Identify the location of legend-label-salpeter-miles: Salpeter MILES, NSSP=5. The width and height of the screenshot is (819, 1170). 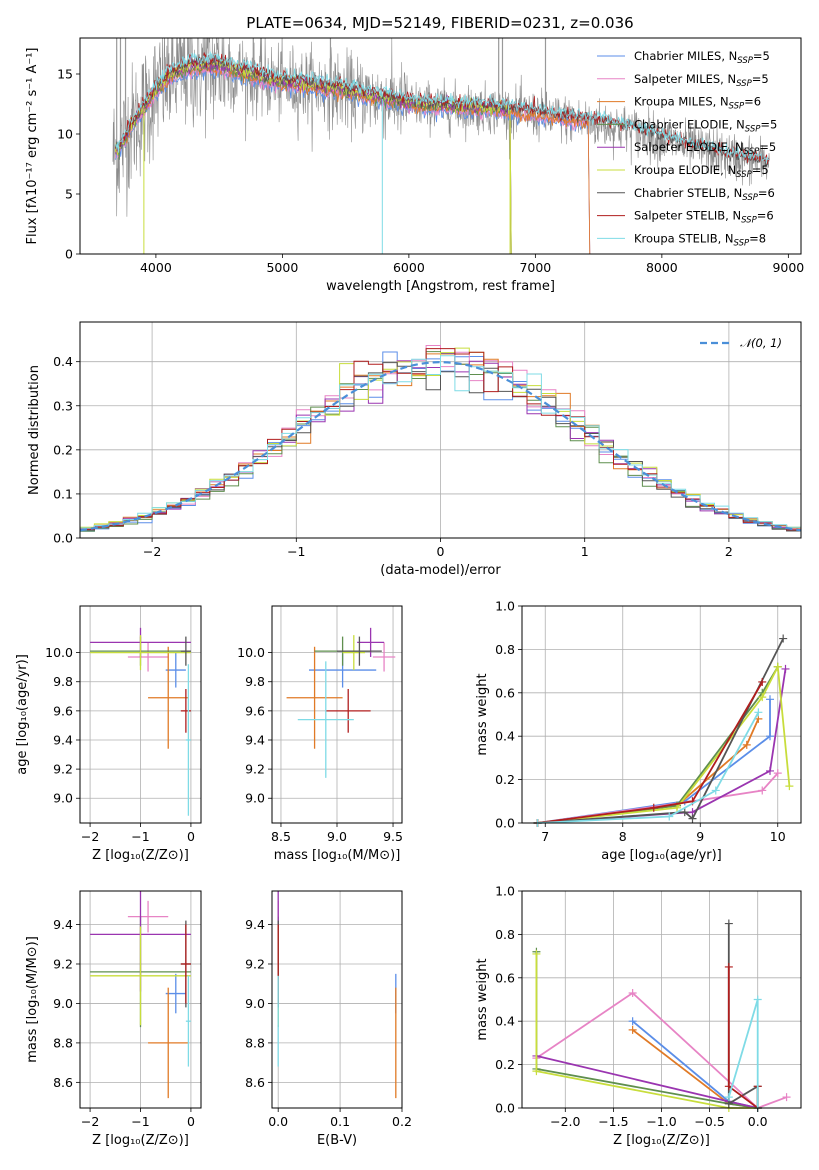
(701, 80).